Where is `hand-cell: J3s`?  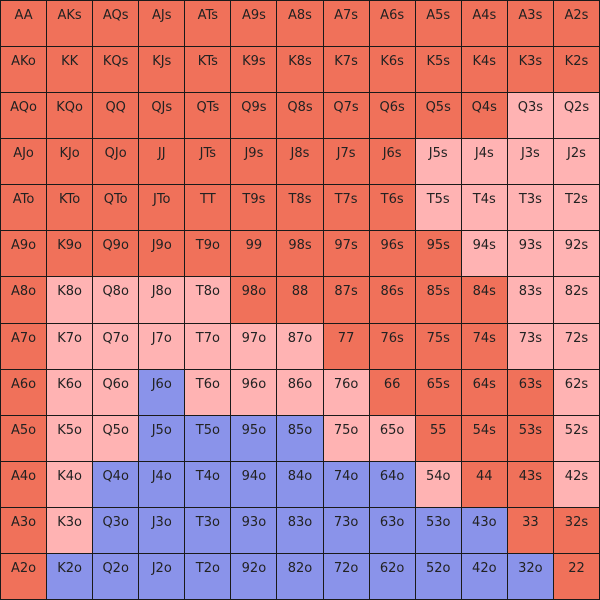 hand-cell: J3s is located at coordinates (530, 162).